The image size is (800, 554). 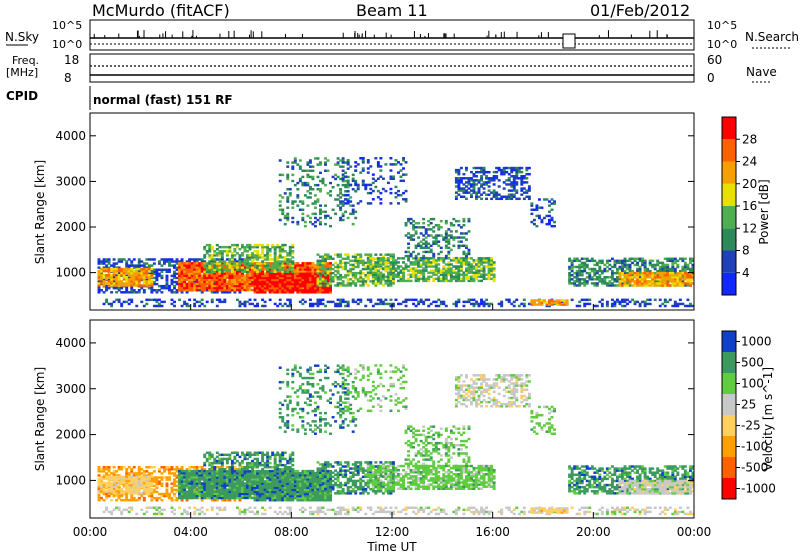 I want to click on colorbar-segment, so click(x=729, y=217).